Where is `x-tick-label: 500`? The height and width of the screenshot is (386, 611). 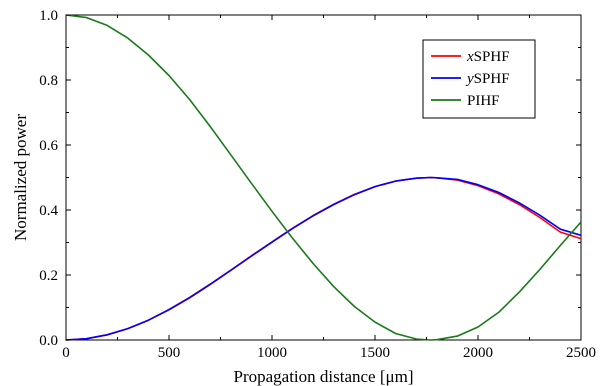
x-tick-label: 500 is located at coordinates (169, 353).